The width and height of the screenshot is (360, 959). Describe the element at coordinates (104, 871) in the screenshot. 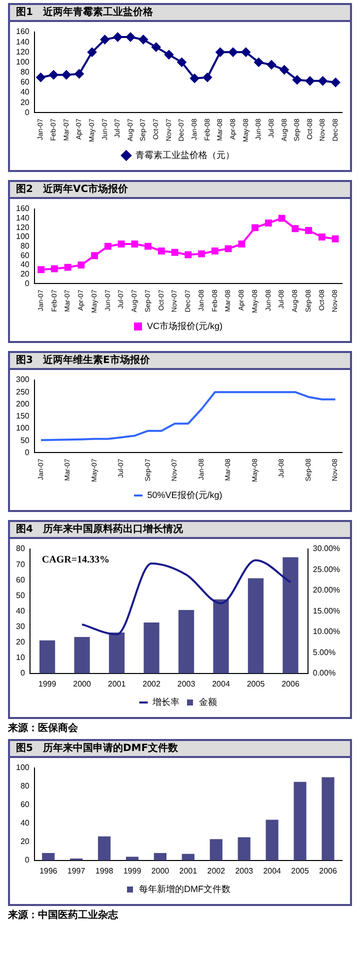

I see `x-tick-label: 1998` at that location.